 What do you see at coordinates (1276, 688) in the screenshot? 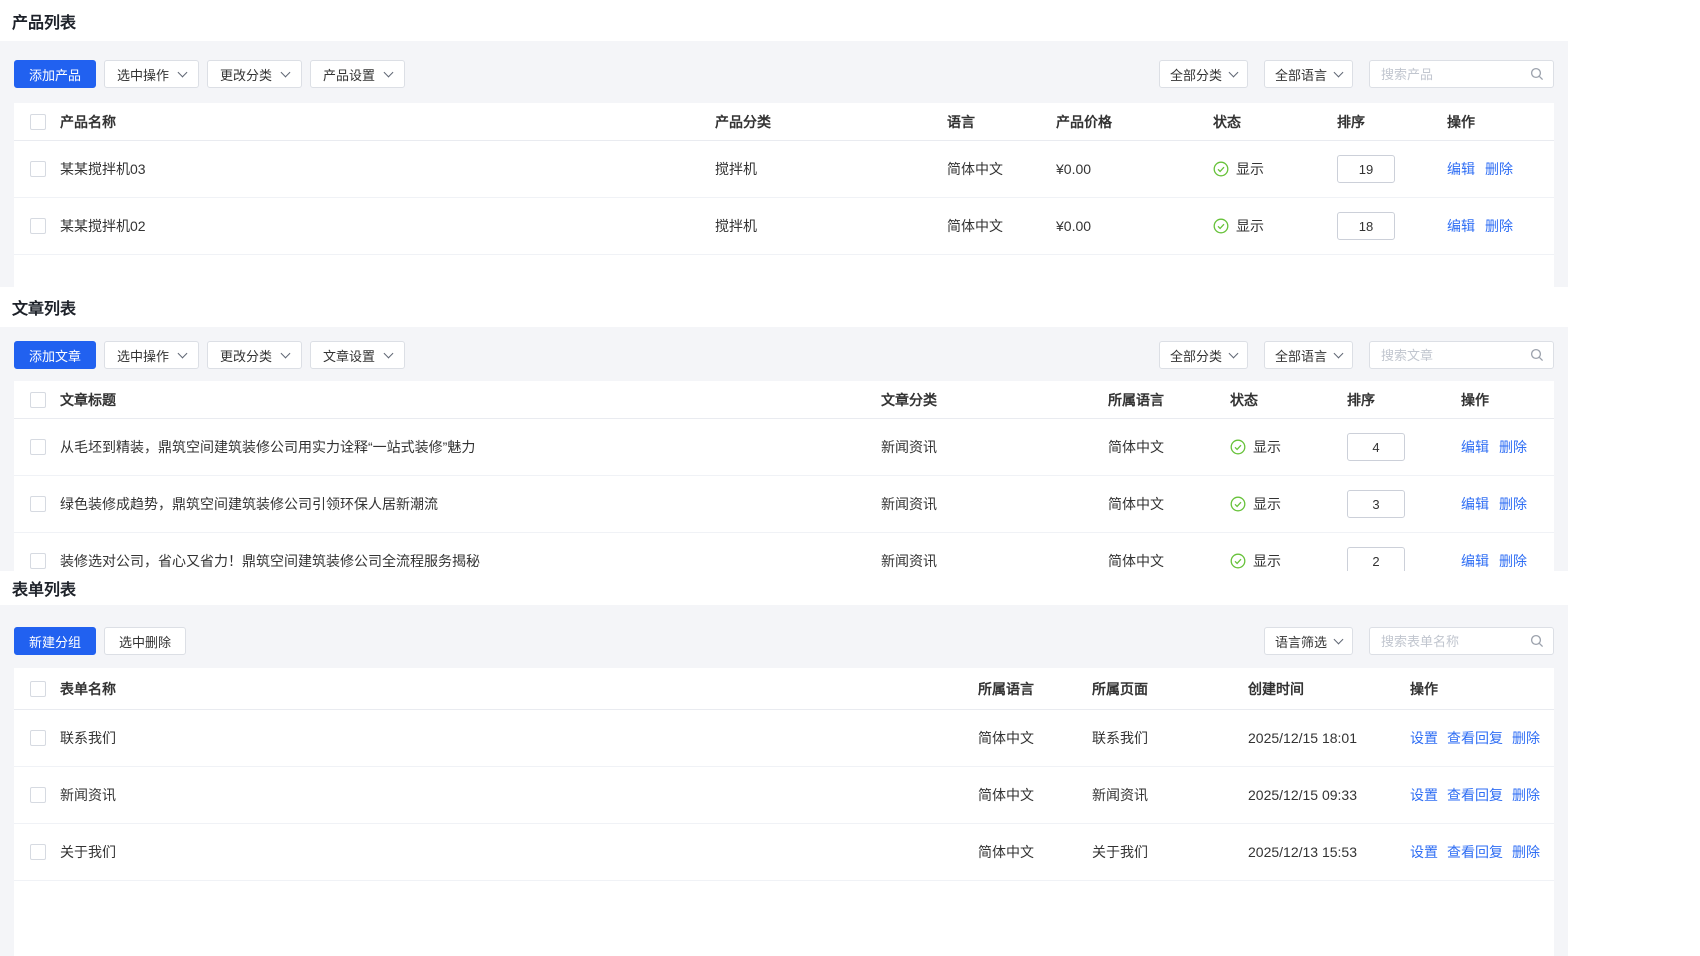
I see `column-header: 创建时间` at bounding box center [1276, 688].